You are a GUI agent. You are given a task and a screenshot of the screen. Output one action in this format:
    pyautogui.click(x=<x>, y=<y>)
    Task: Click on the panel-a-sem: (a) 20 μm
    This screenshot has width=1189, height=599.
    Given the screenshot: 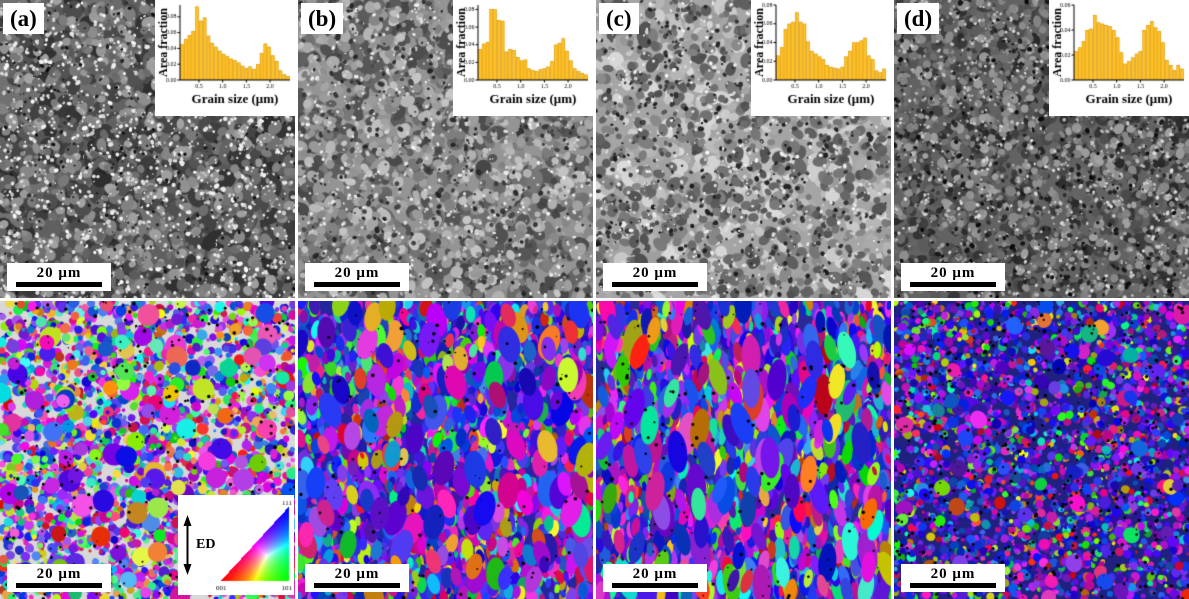 What is the action you would take?
    pyautogui.click(x=147, y=149)
    